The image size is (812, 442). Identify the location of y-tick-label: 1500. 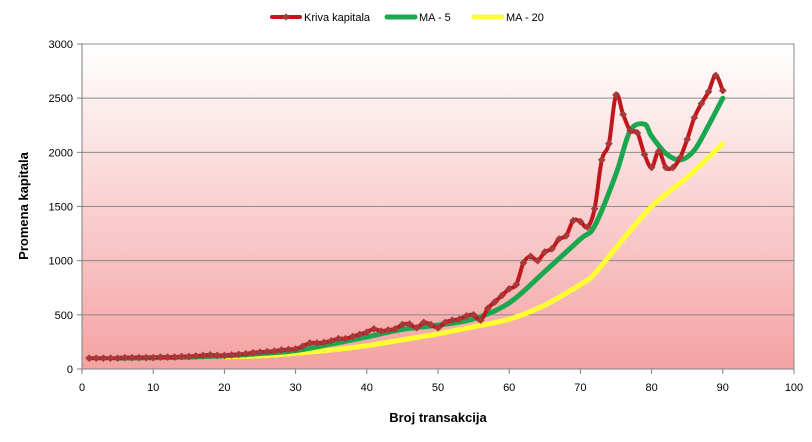
(61, 208).